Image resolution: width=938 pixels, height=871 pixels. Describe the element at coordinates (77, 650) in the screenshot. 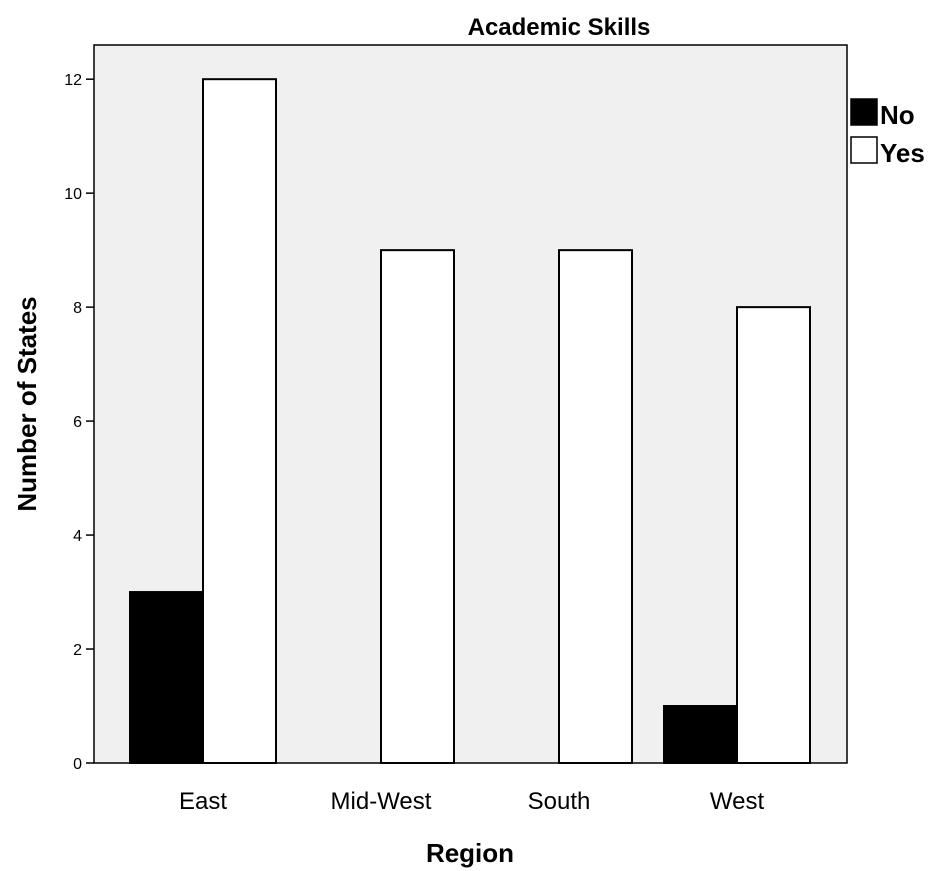

I see `y-tick-label: 2` at that location.